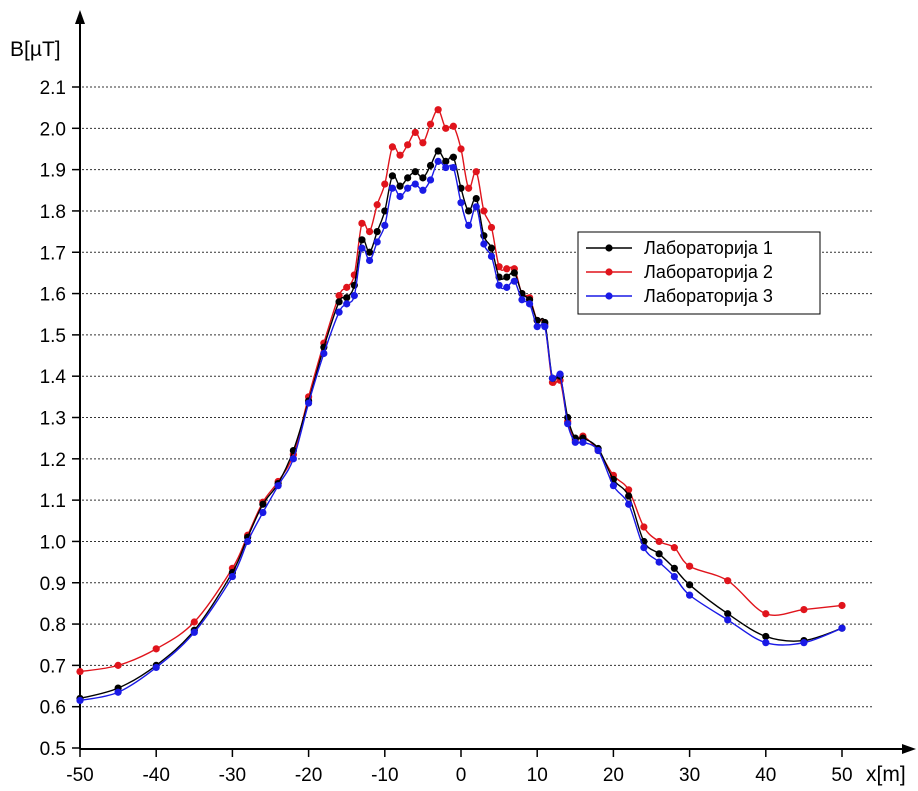  I want to click on legend-item-3: Лабораторија 3, so click(679, 296).